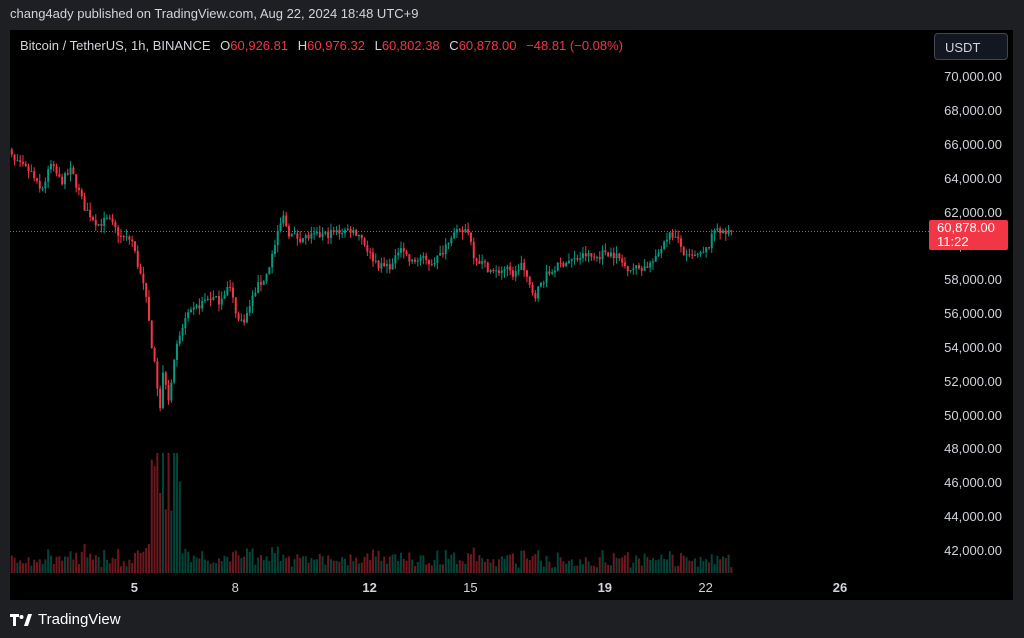 The width and height of the screenshot is (1024, 638). What do you see at coordinates (973, 280) in the screenshot?
I see `price-tick: 58,000.00` at bounding box center [973, 280].